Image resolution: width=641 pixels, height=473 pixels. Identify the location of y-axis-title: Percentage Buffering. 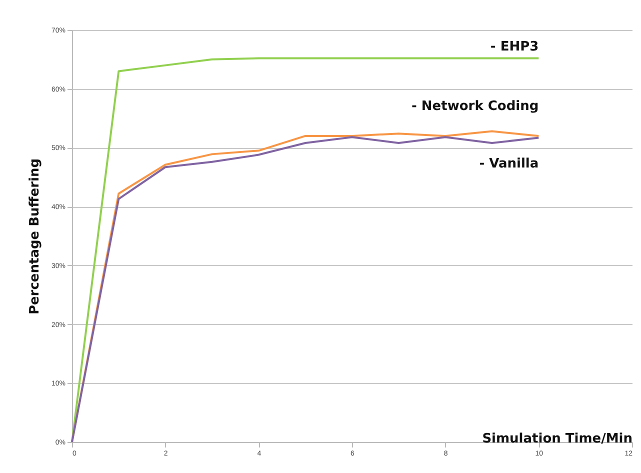
(34, 236).